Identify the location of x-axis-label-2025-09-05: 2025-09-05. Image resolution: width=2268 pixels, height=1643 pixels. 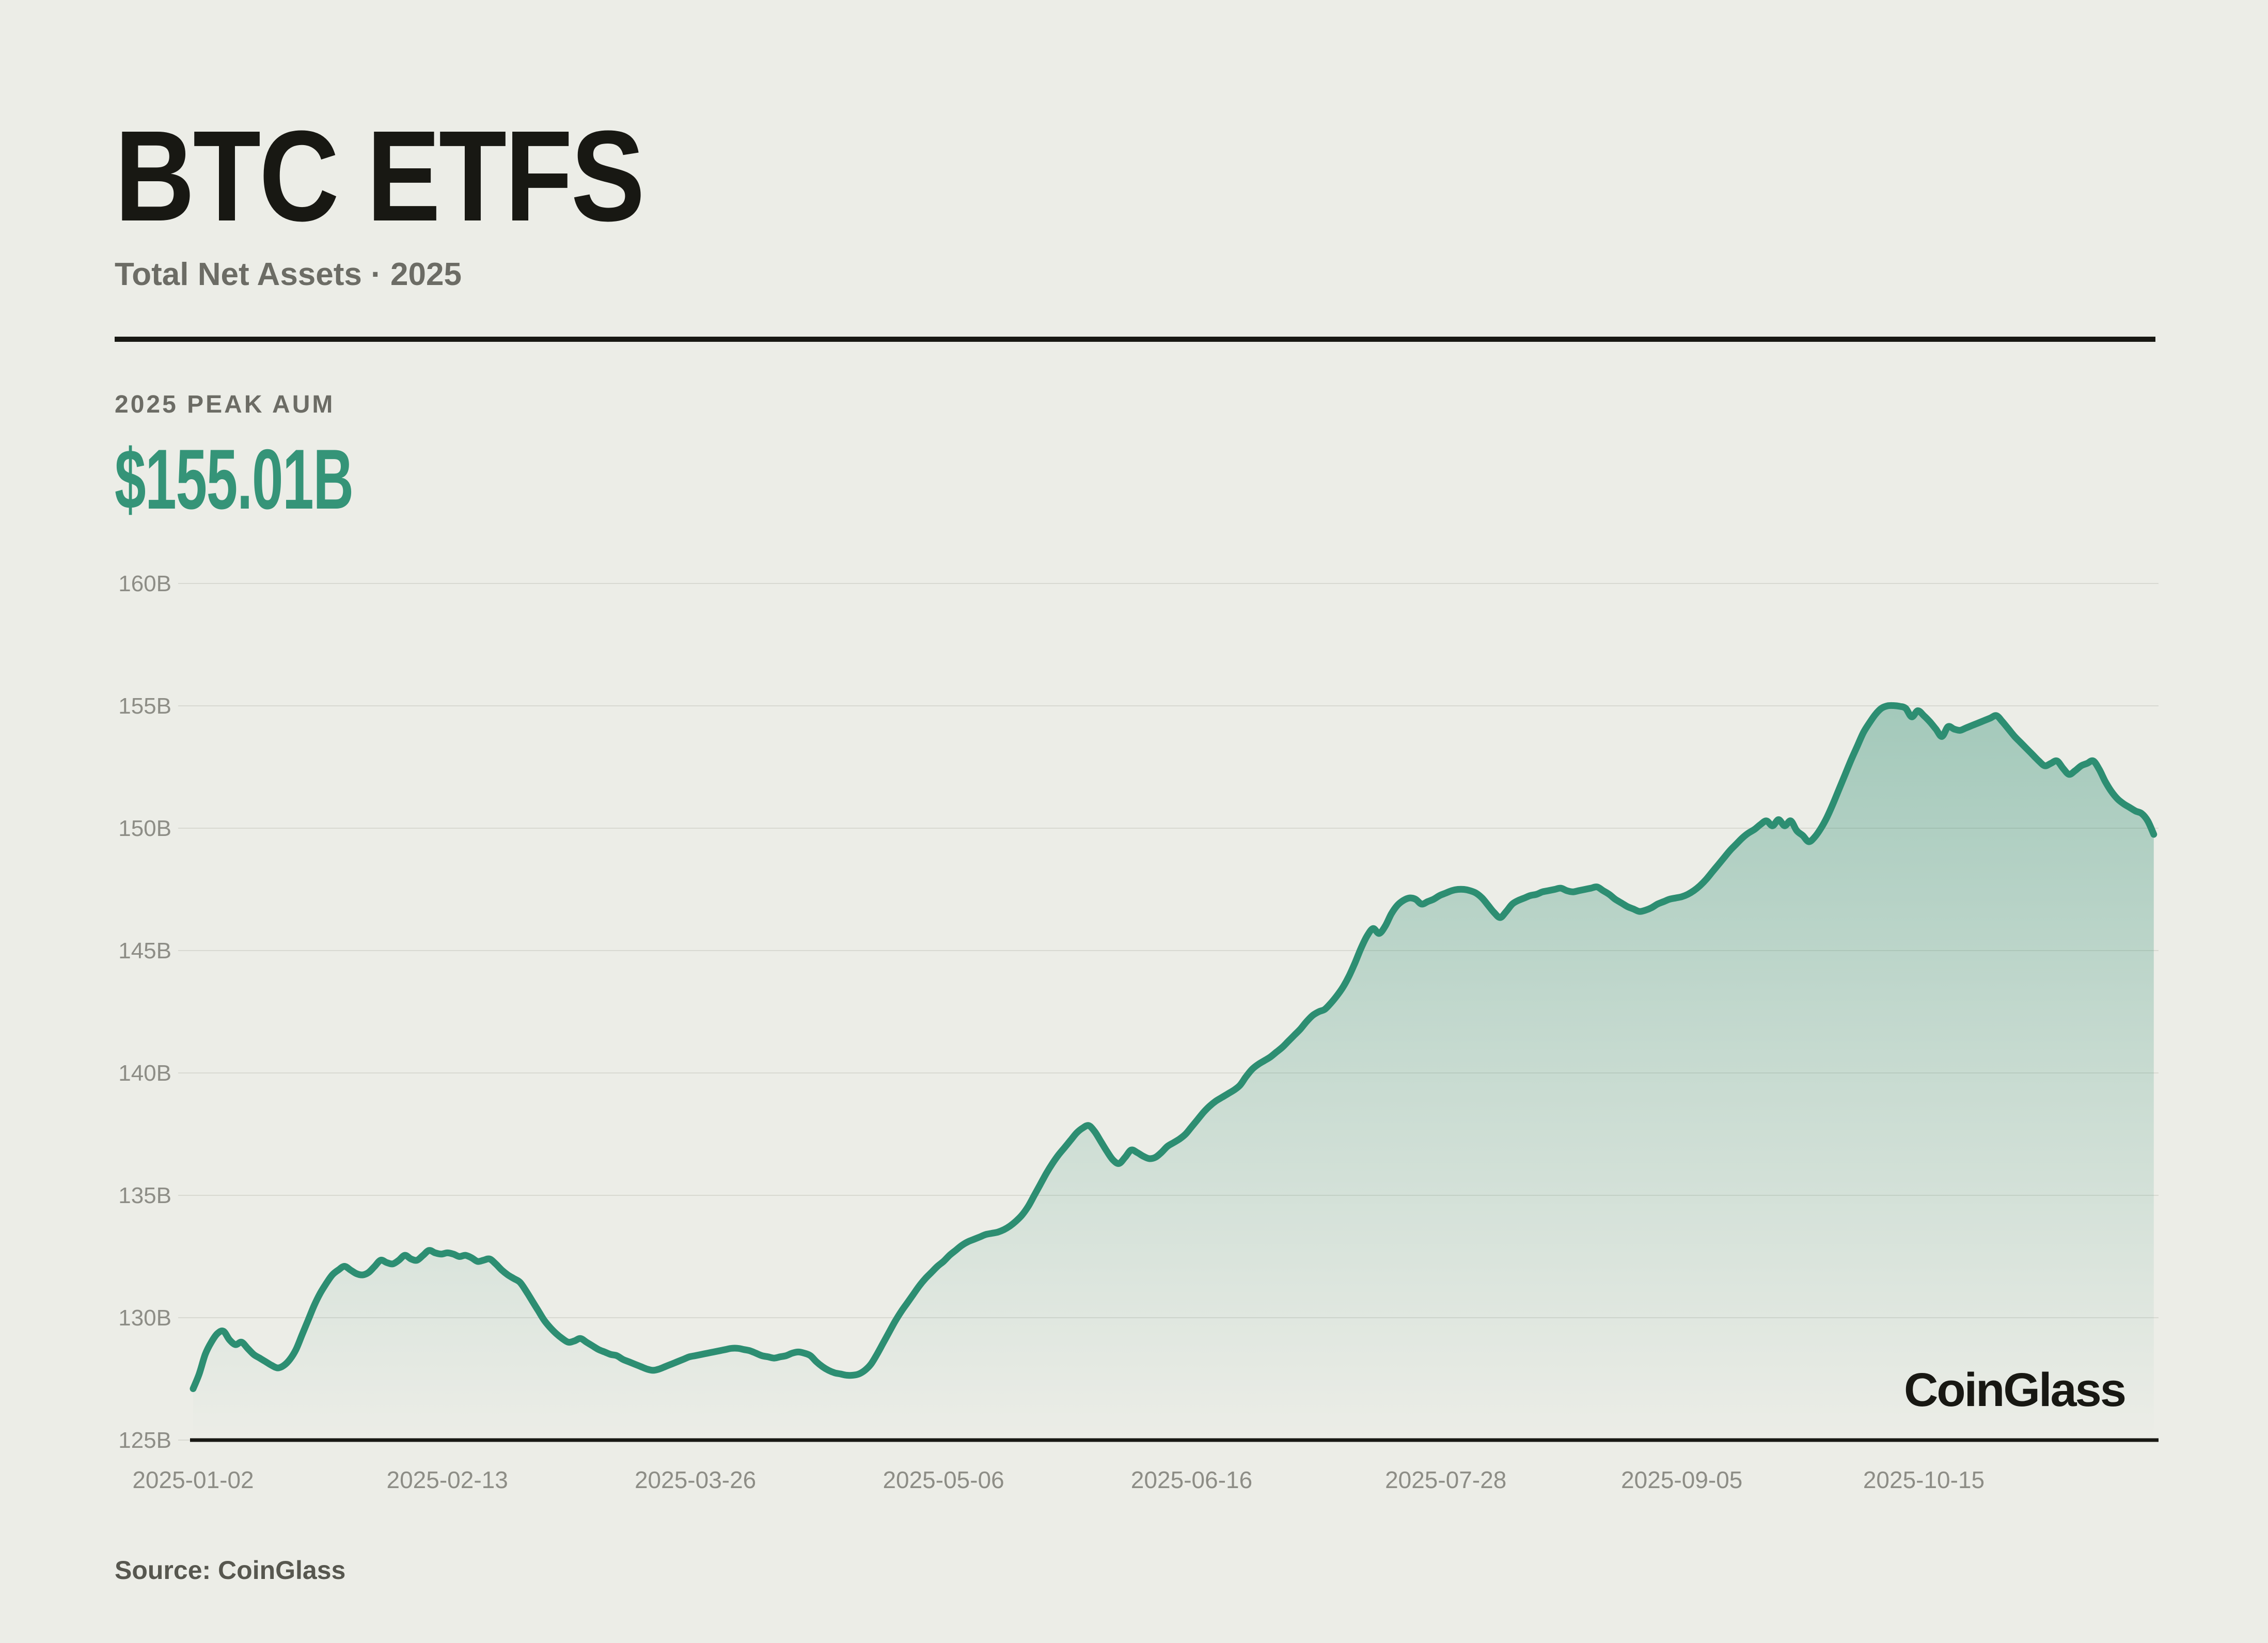
(1682, 1479).